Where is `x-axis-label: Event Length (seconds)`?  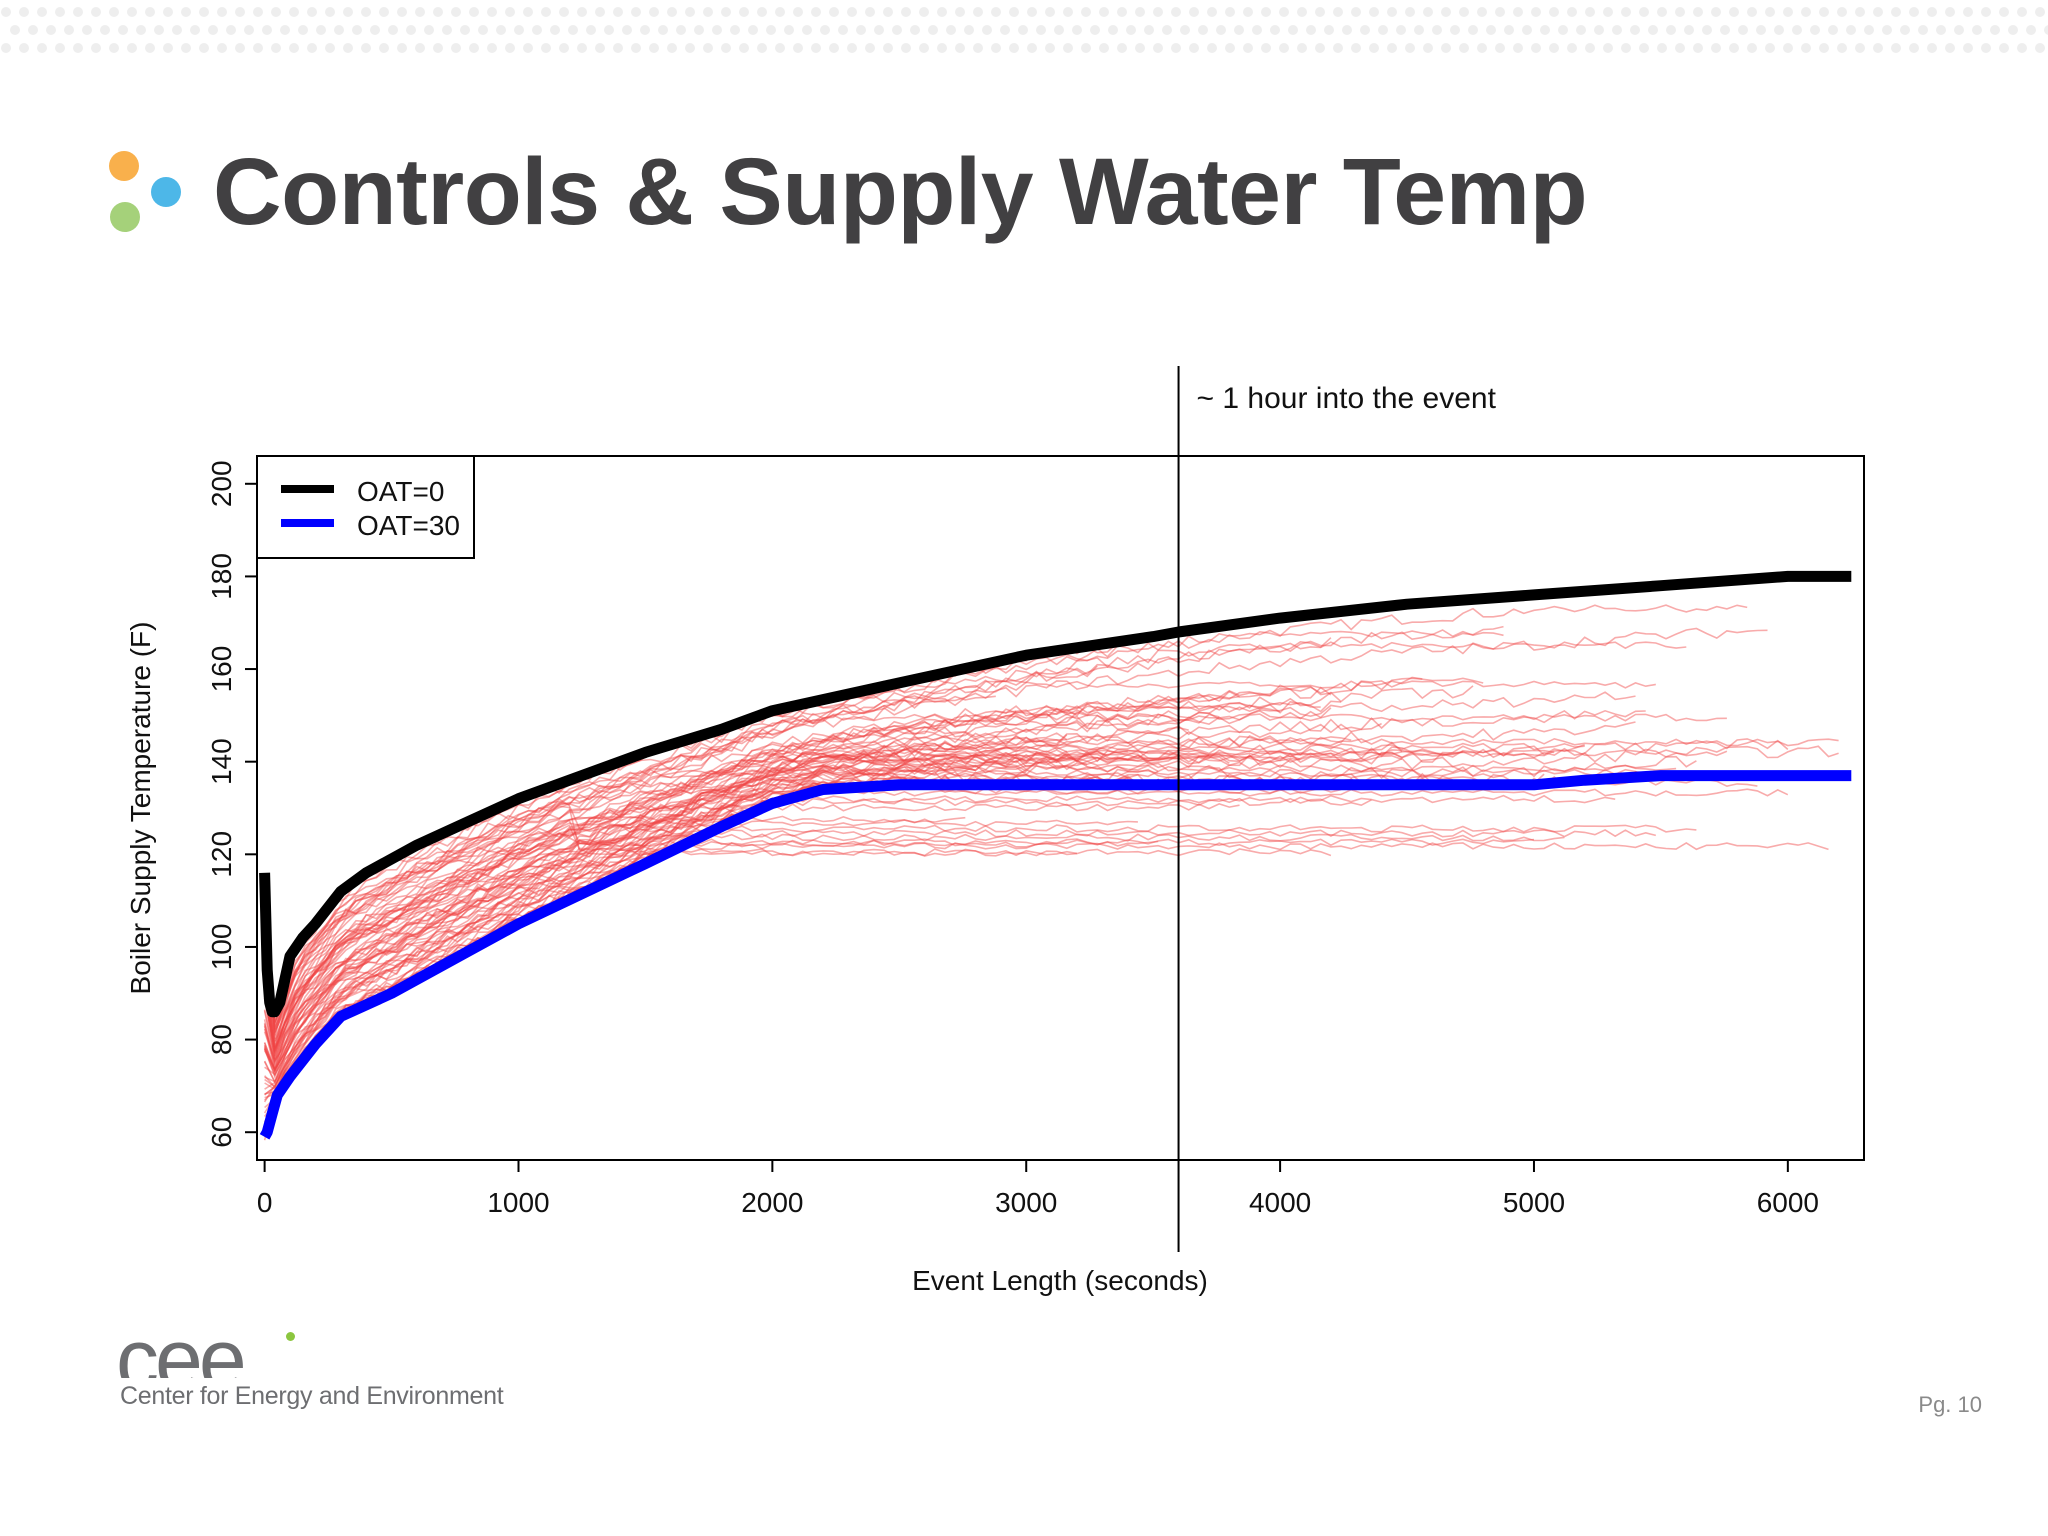 x-axis-label: Event Length (seconds) is located at coordinates (1060, 1280).